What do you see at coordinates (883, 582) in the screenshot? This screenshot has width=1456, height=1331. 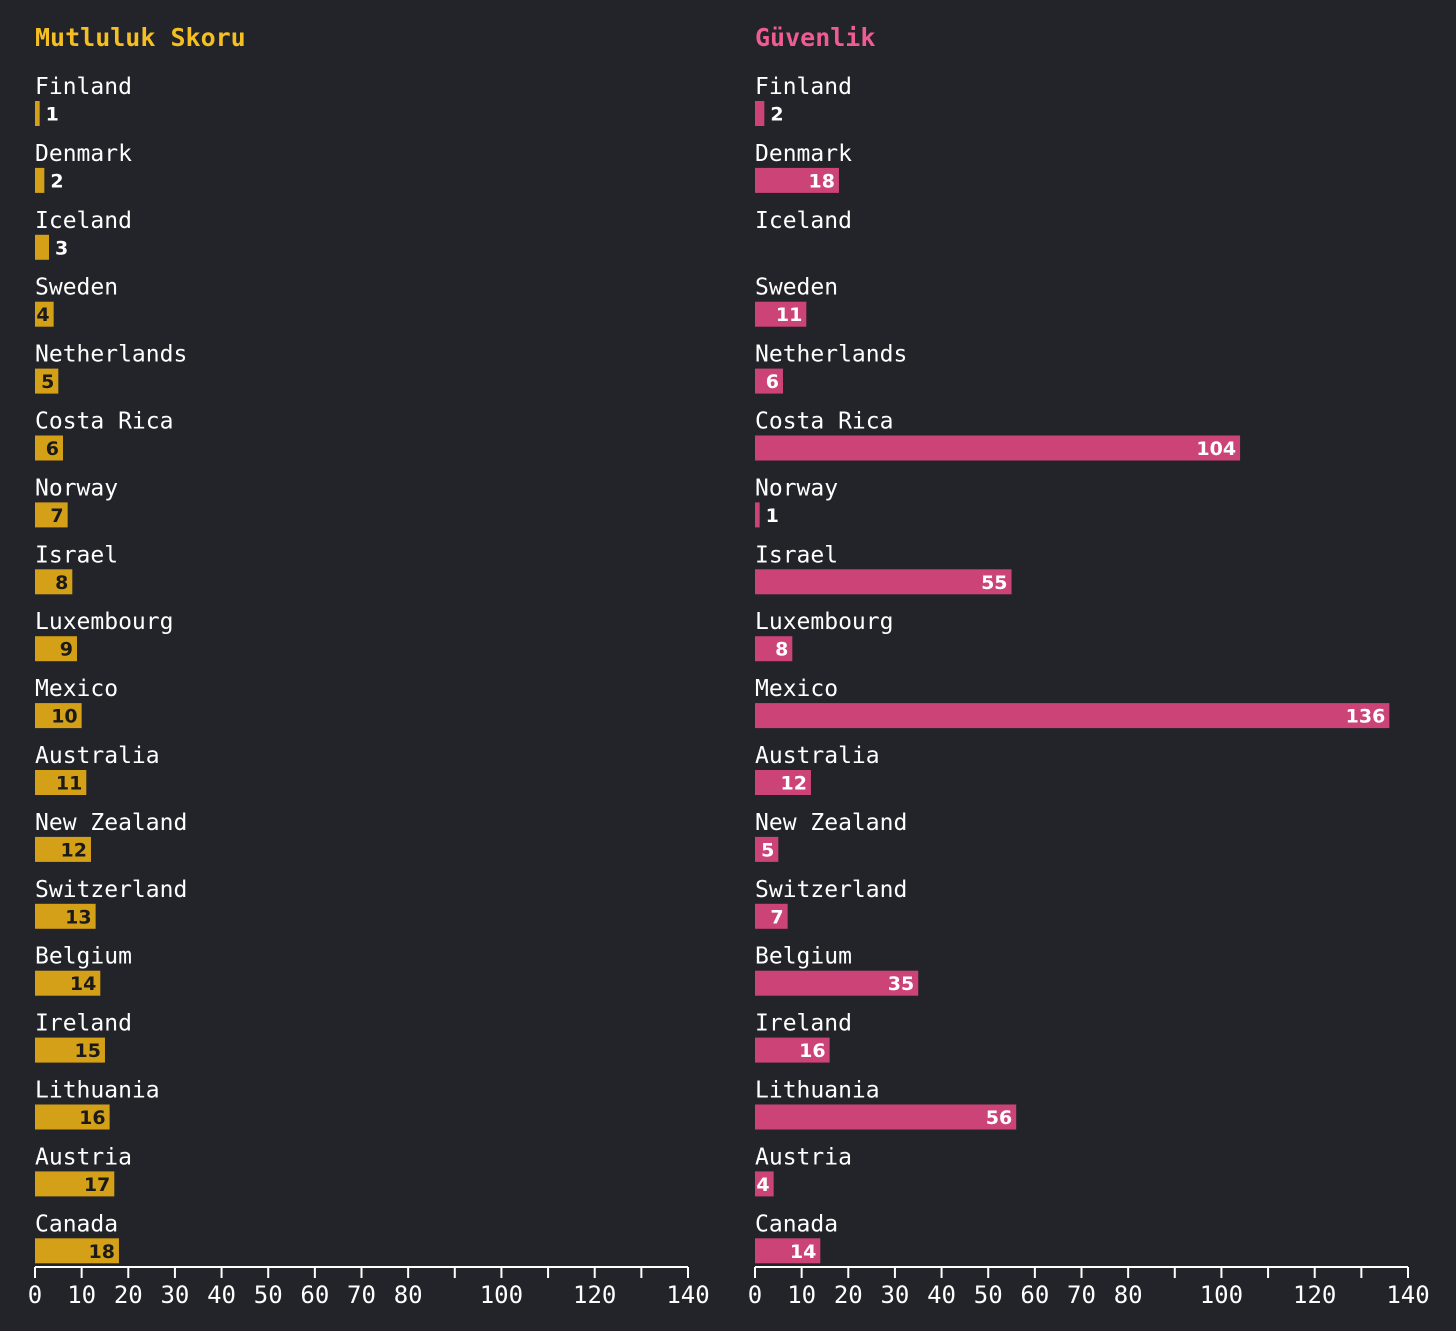 I see `bar-safety-israel` at bounding box center [883, 582].